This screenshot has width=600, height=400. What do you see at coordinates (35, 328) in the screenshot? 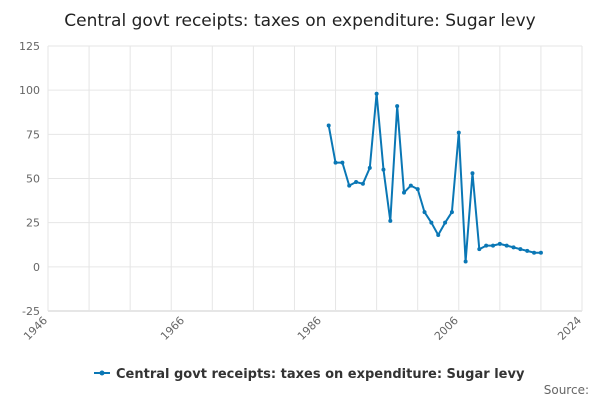
I see `x-tick-label: 1946` at bounding box center [35, 328].